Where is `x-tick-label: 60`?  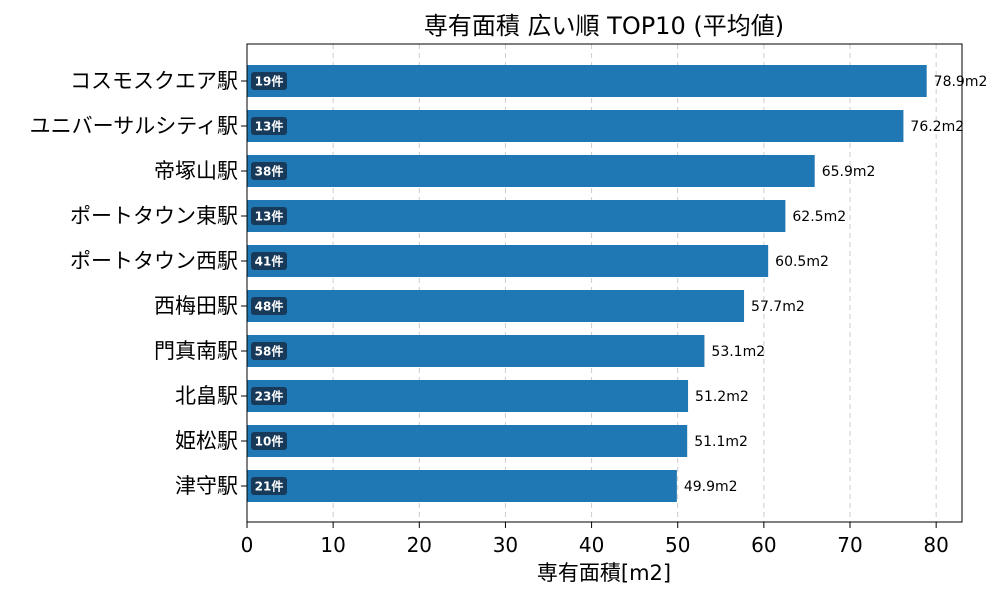 x-tick-label: 60 is located at coordinates (763, 545).